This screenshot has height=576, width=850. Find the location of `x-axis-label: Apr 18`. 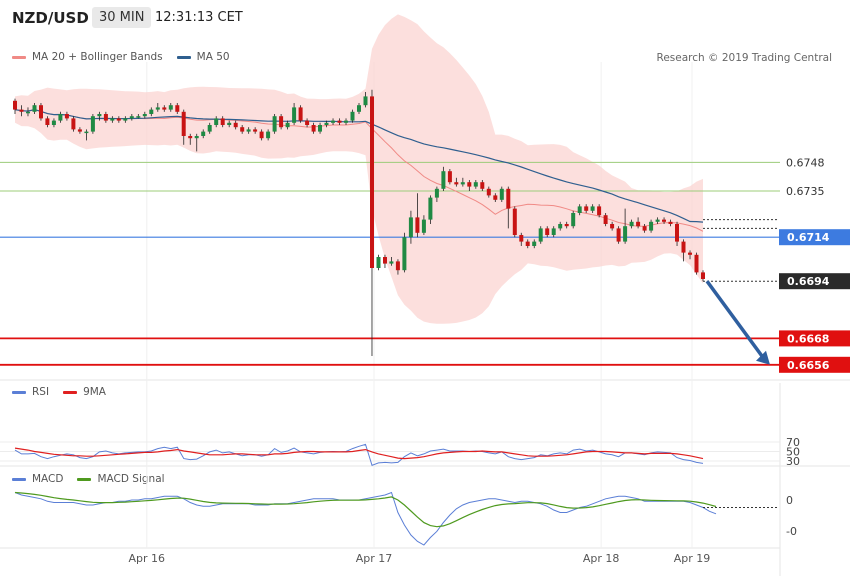

x-axis-label: Apr 18 is located at coordinates (601, 558).